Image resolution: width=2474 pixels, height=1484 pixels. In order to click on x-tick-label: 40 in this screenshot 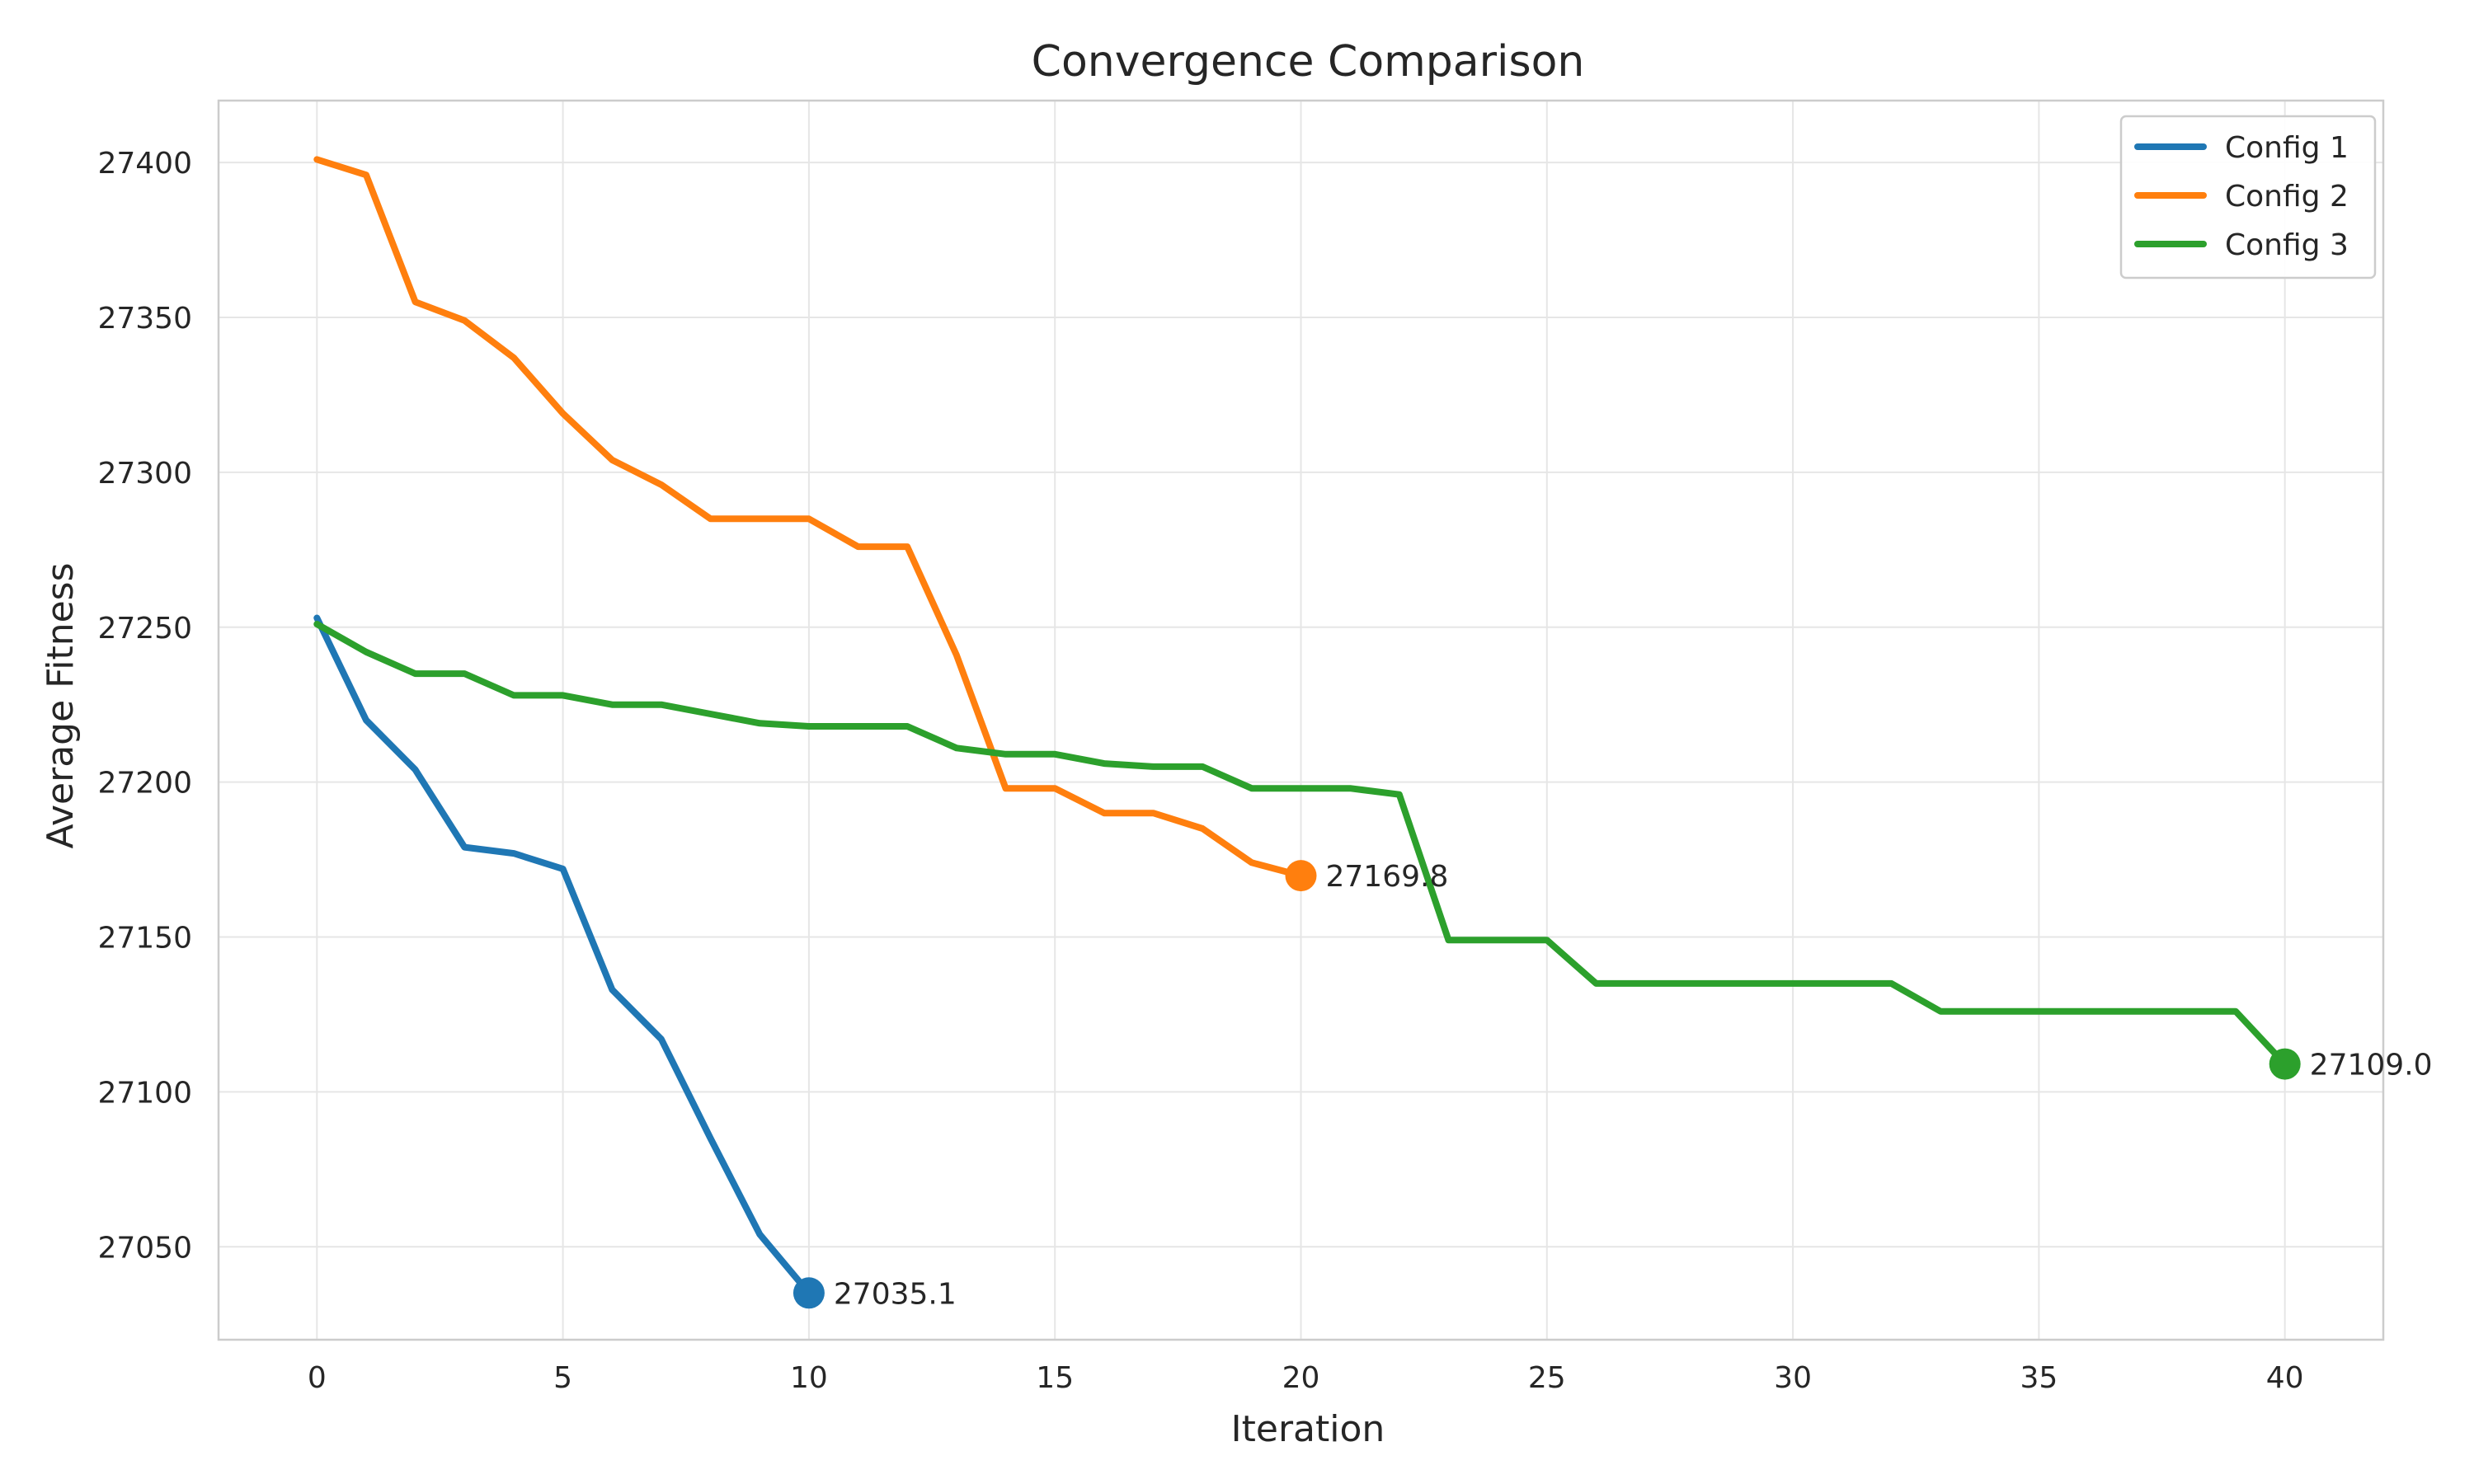, I will do `click(2285, 1378)`.